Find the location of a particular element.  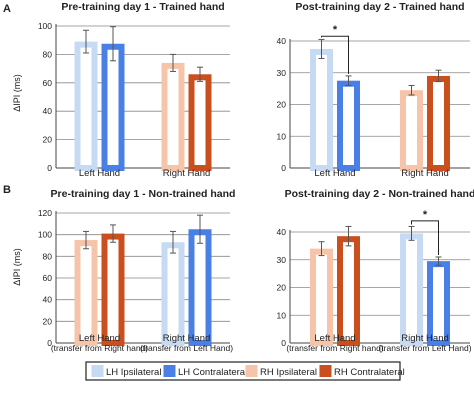

panel-label-b: B is located at coordinates (7, 190).